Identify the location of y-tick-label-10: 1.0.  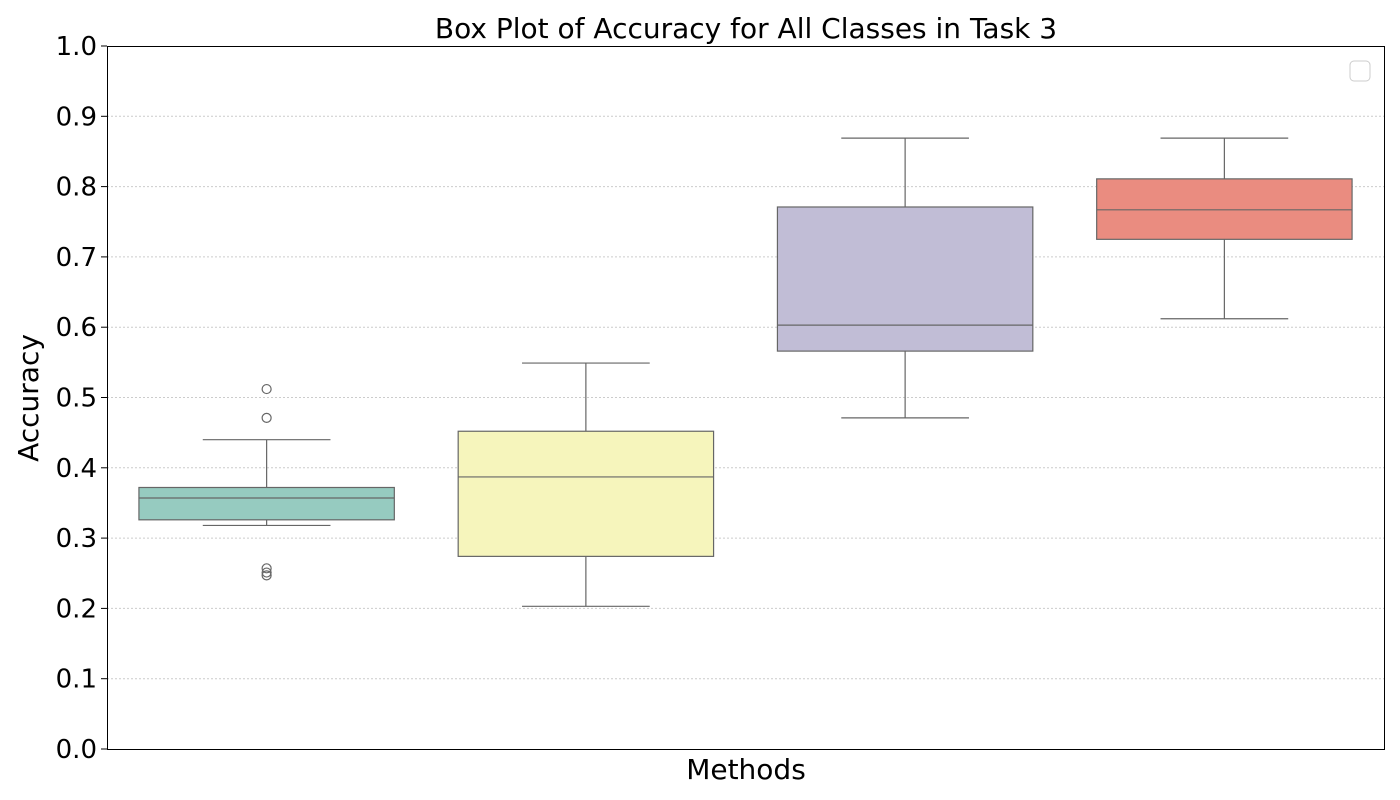
(76, 47).